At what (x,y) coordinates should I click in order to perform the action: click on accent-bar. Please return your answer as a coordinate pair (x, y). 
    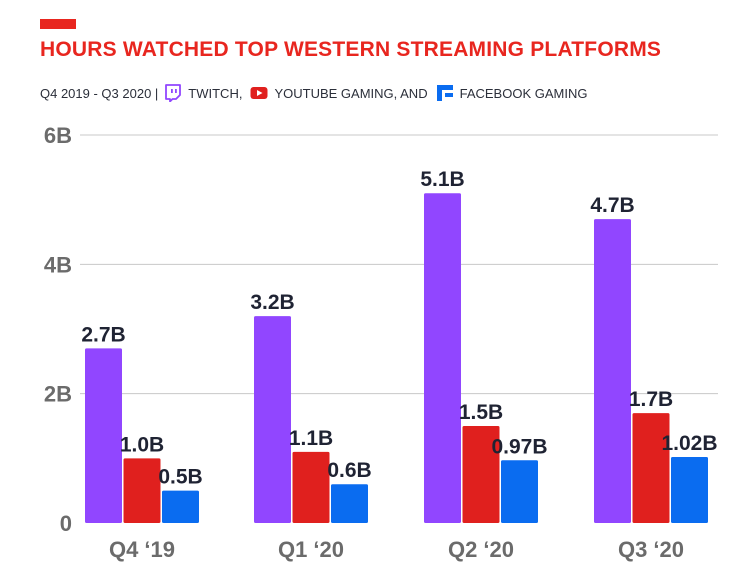
    Looking at the image, I should click on (58, 24).